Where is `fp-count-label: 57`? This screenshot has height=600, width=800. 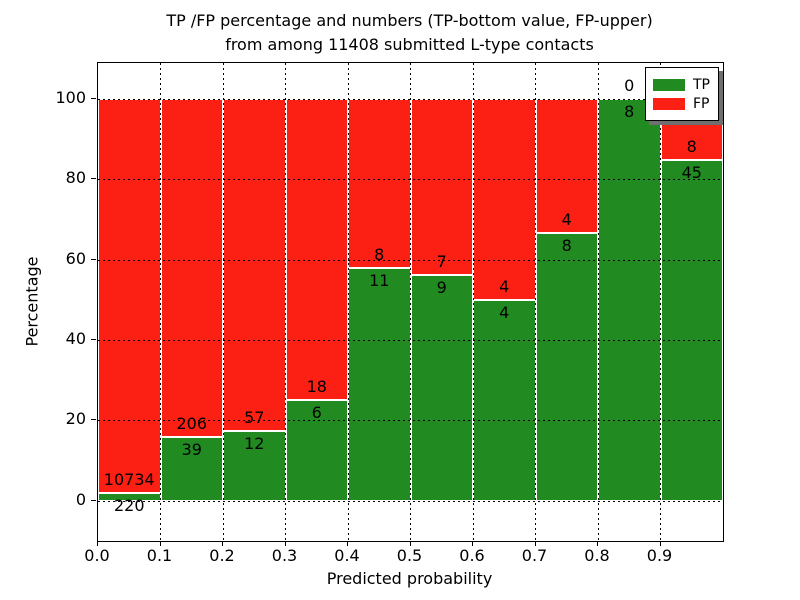
fp-count-label: 57 is located at coordinates (254, 417).